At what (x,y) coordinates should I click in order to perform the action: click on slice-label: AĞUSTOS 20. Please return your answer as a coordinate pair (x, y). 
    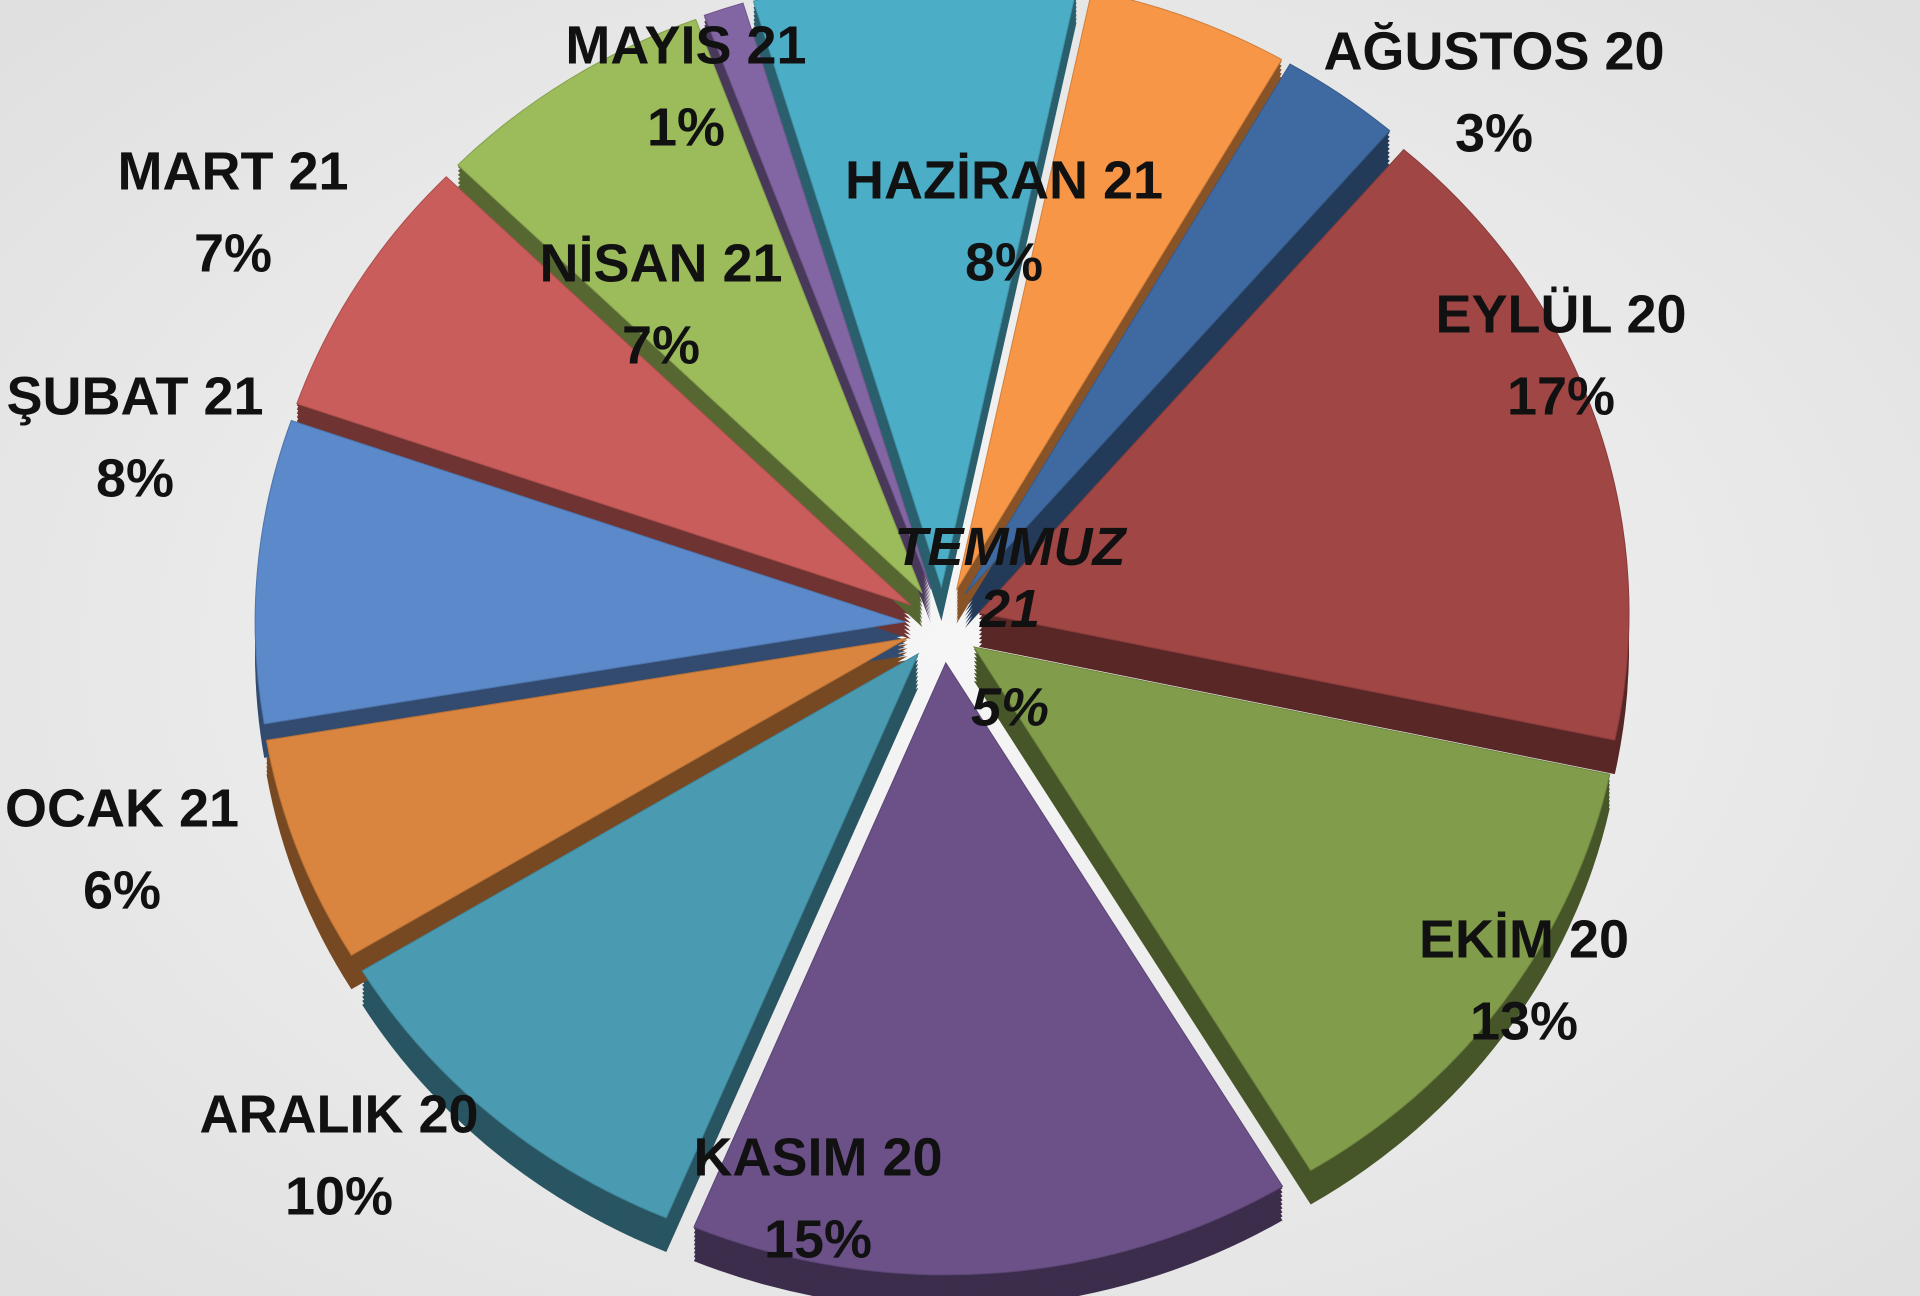
    Looking at the image, I should click on (1493, 51).